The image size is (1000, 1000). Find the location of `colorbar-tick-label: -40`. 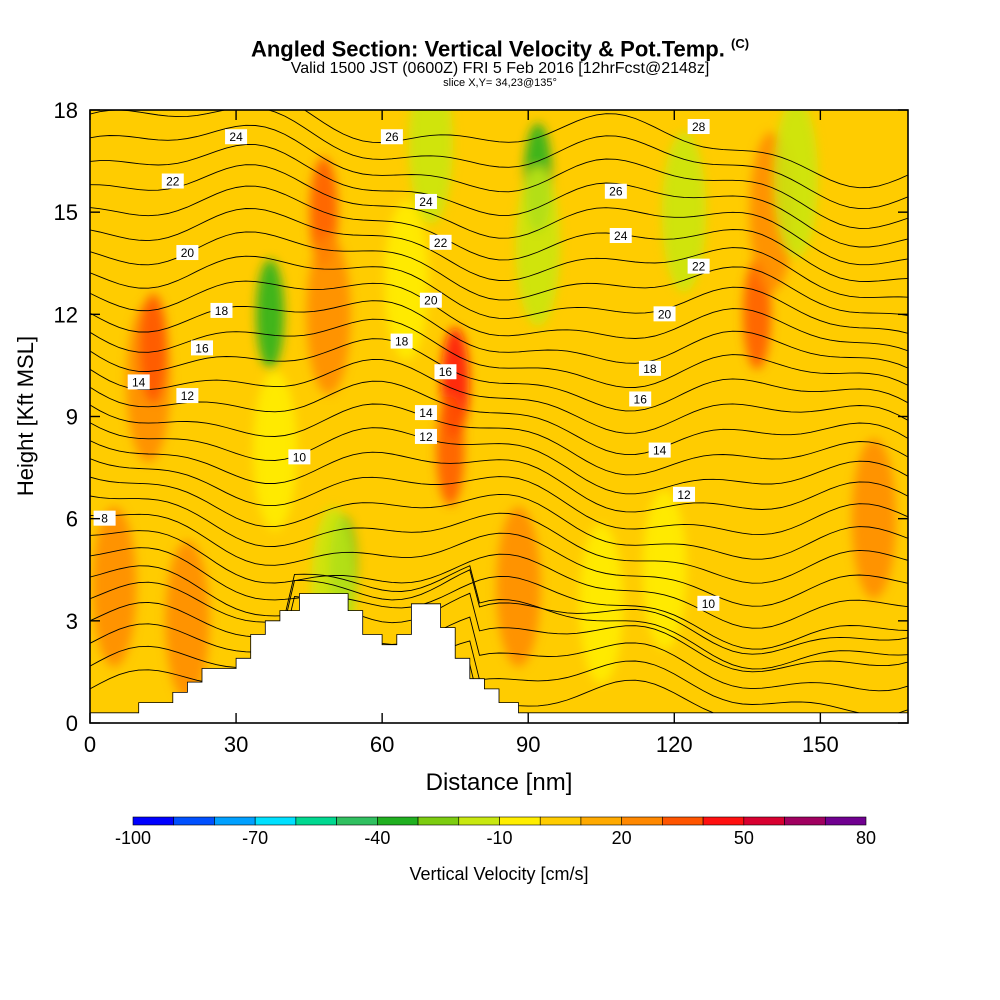

colorbar-tick-label: -40 is located at coordinates (377, 838).